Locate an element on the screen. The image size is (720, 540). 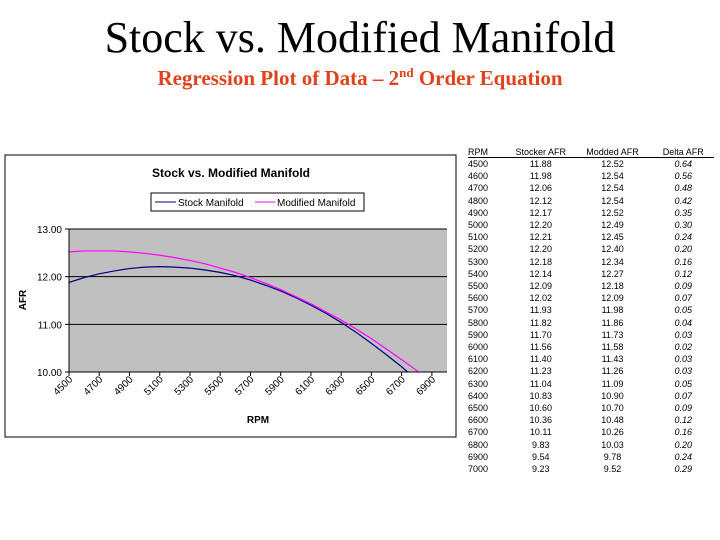
cell-modded-afr: 10.26 is located at coordinates (612, 432).